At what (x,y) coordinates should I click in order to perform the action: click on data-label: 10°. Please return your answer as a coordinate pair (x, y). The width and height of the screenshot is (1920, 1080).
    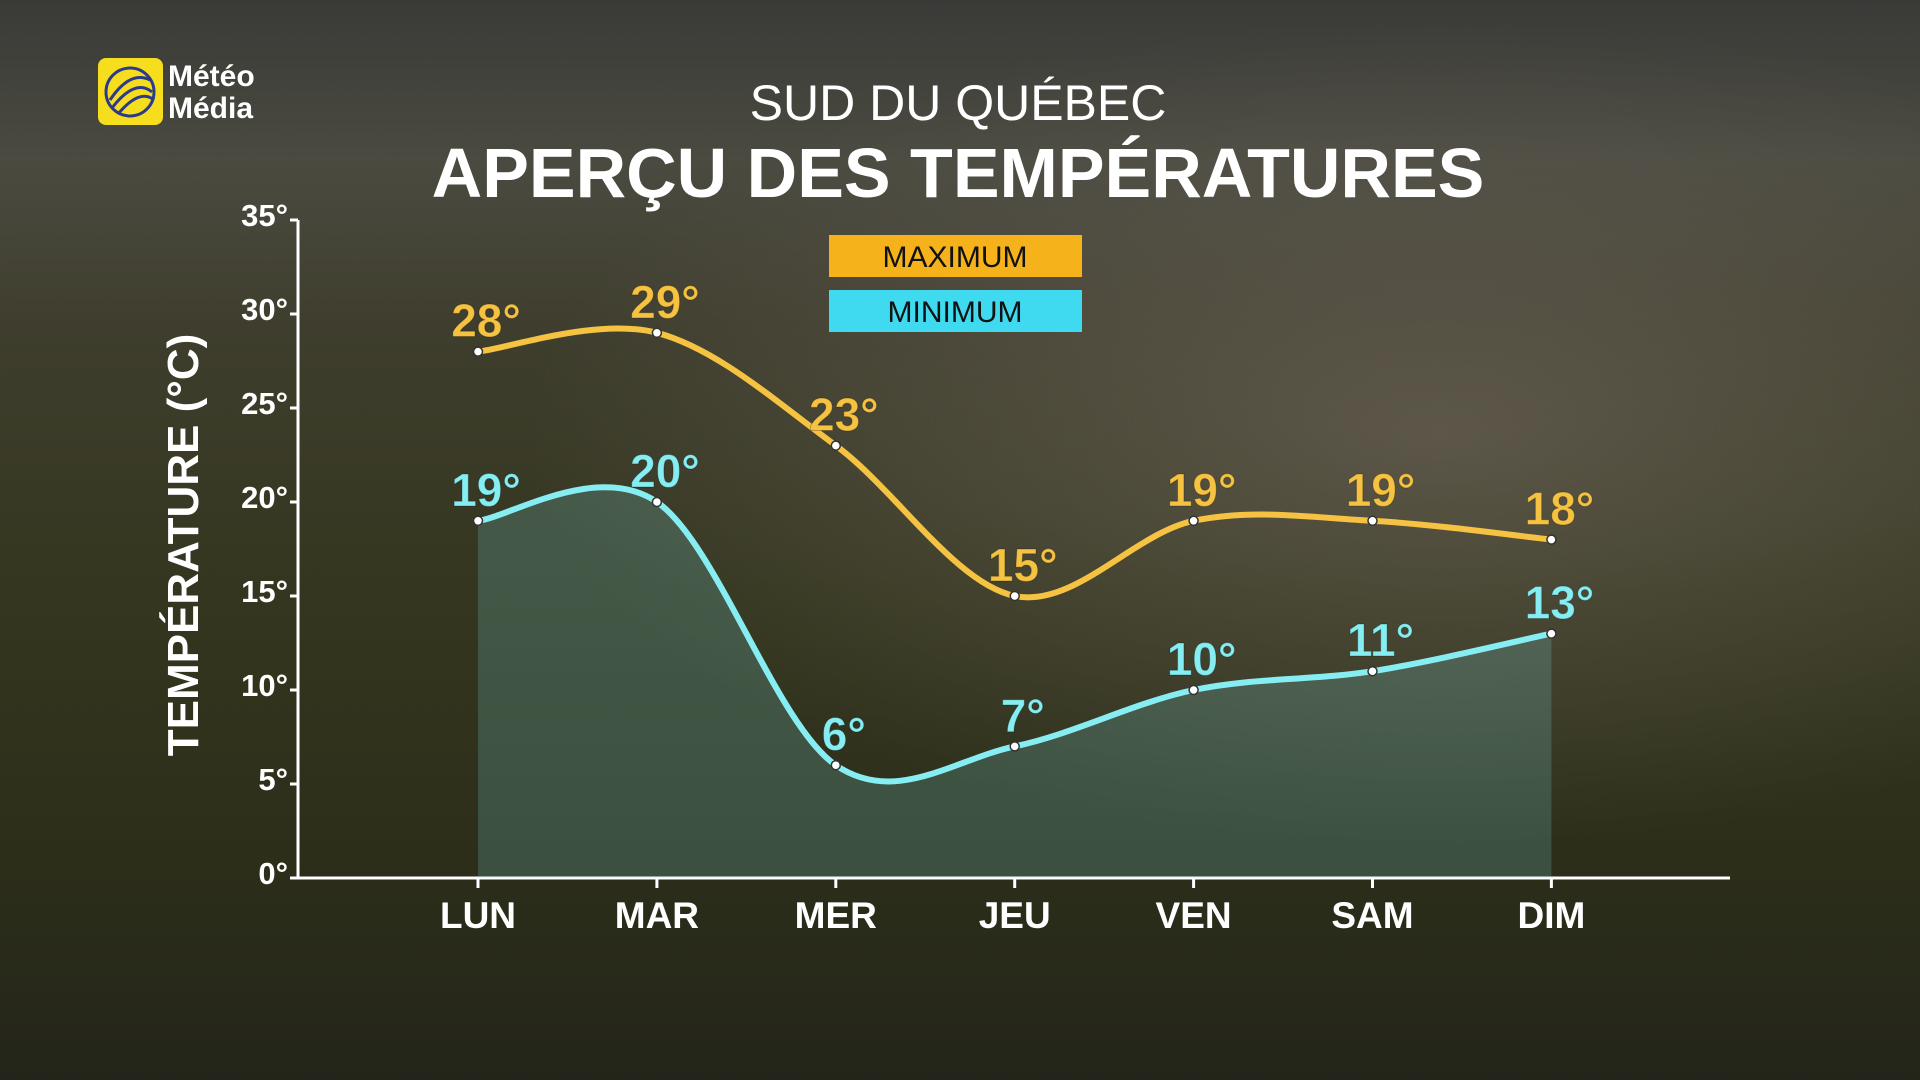
    Looking at the image, I should click on (1202, 659).